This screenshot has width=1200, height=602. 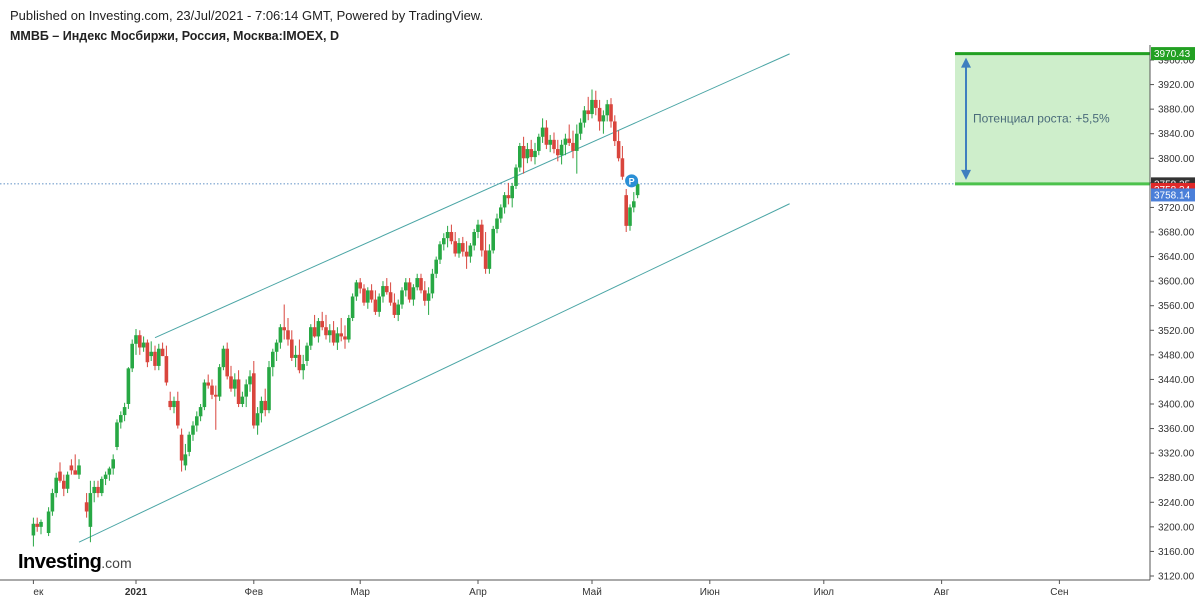 I want to click on y-tick-label: 3880.00, so click(x=1176, y=110).